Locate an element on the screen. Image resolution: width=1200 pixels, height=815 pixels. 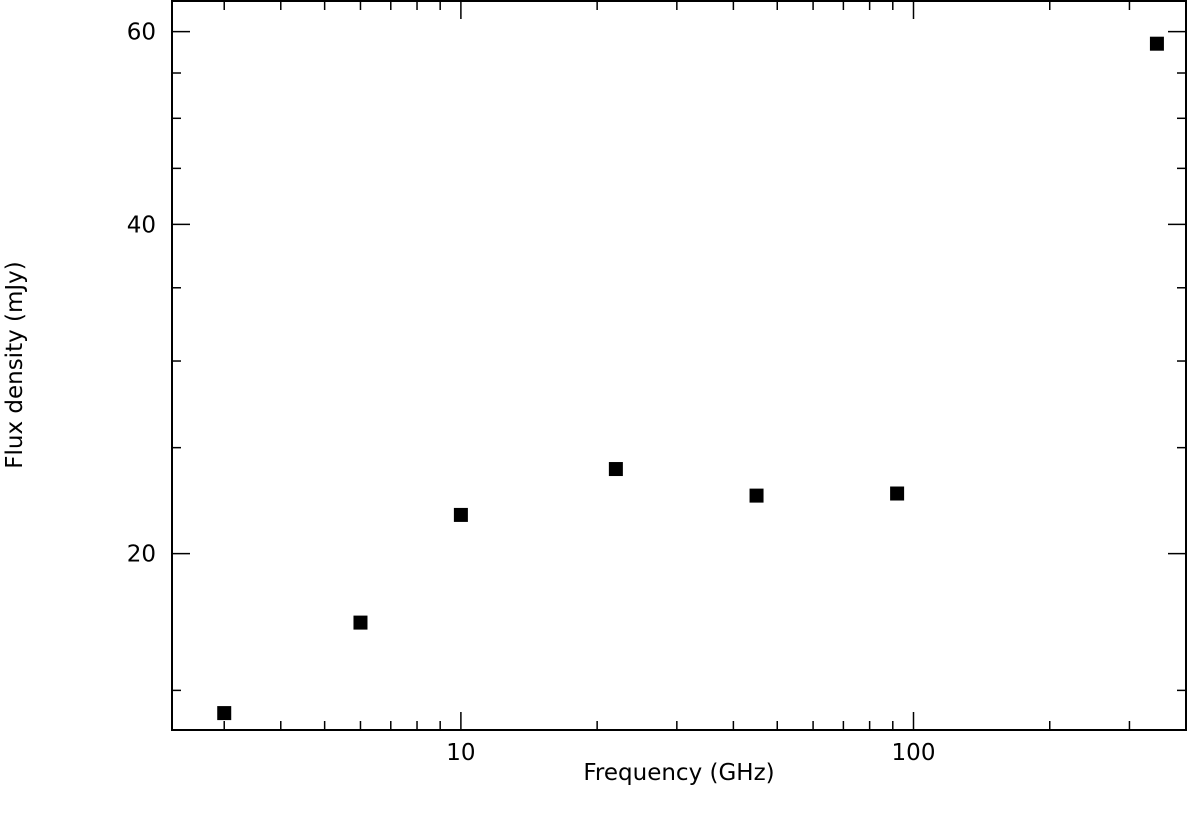
y-tick-label: 60 is located at coordinates (141, 33).